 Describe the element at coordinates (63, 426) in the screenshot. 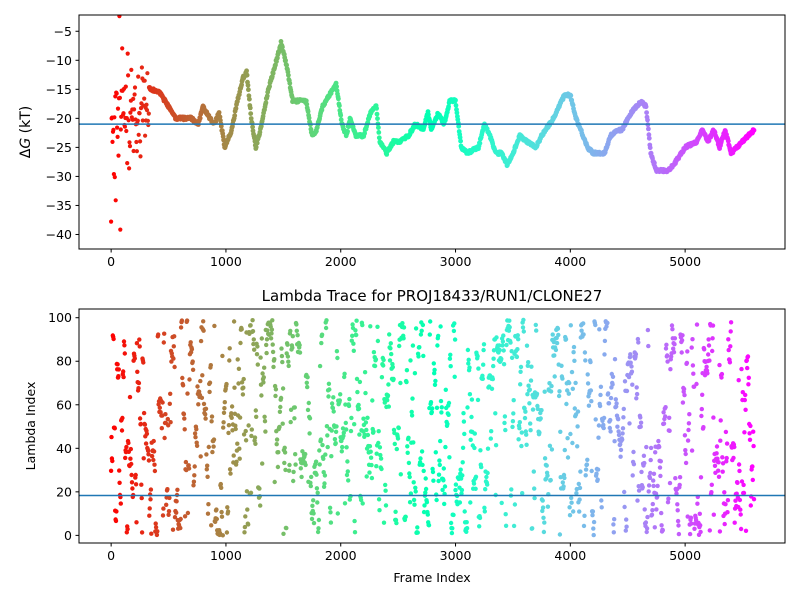

I see `lambda-y-ticks: 0 20 40 60 80 100` at that location.